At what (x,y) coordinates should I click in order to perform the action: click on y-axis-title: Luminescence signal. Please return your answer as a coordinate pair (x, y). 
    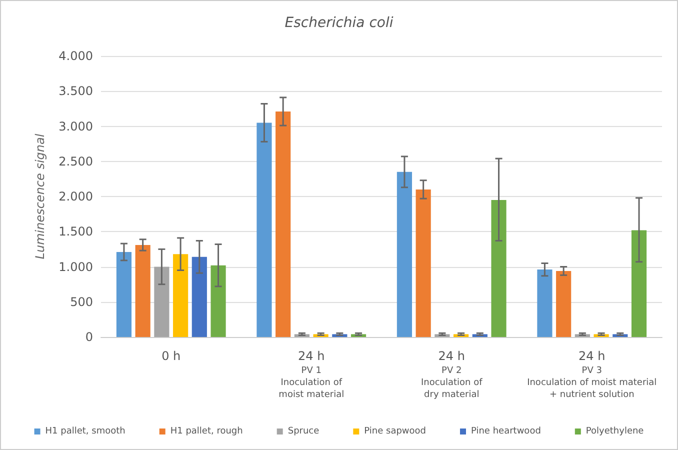
    Looking at the image, I should click on (40, 196).